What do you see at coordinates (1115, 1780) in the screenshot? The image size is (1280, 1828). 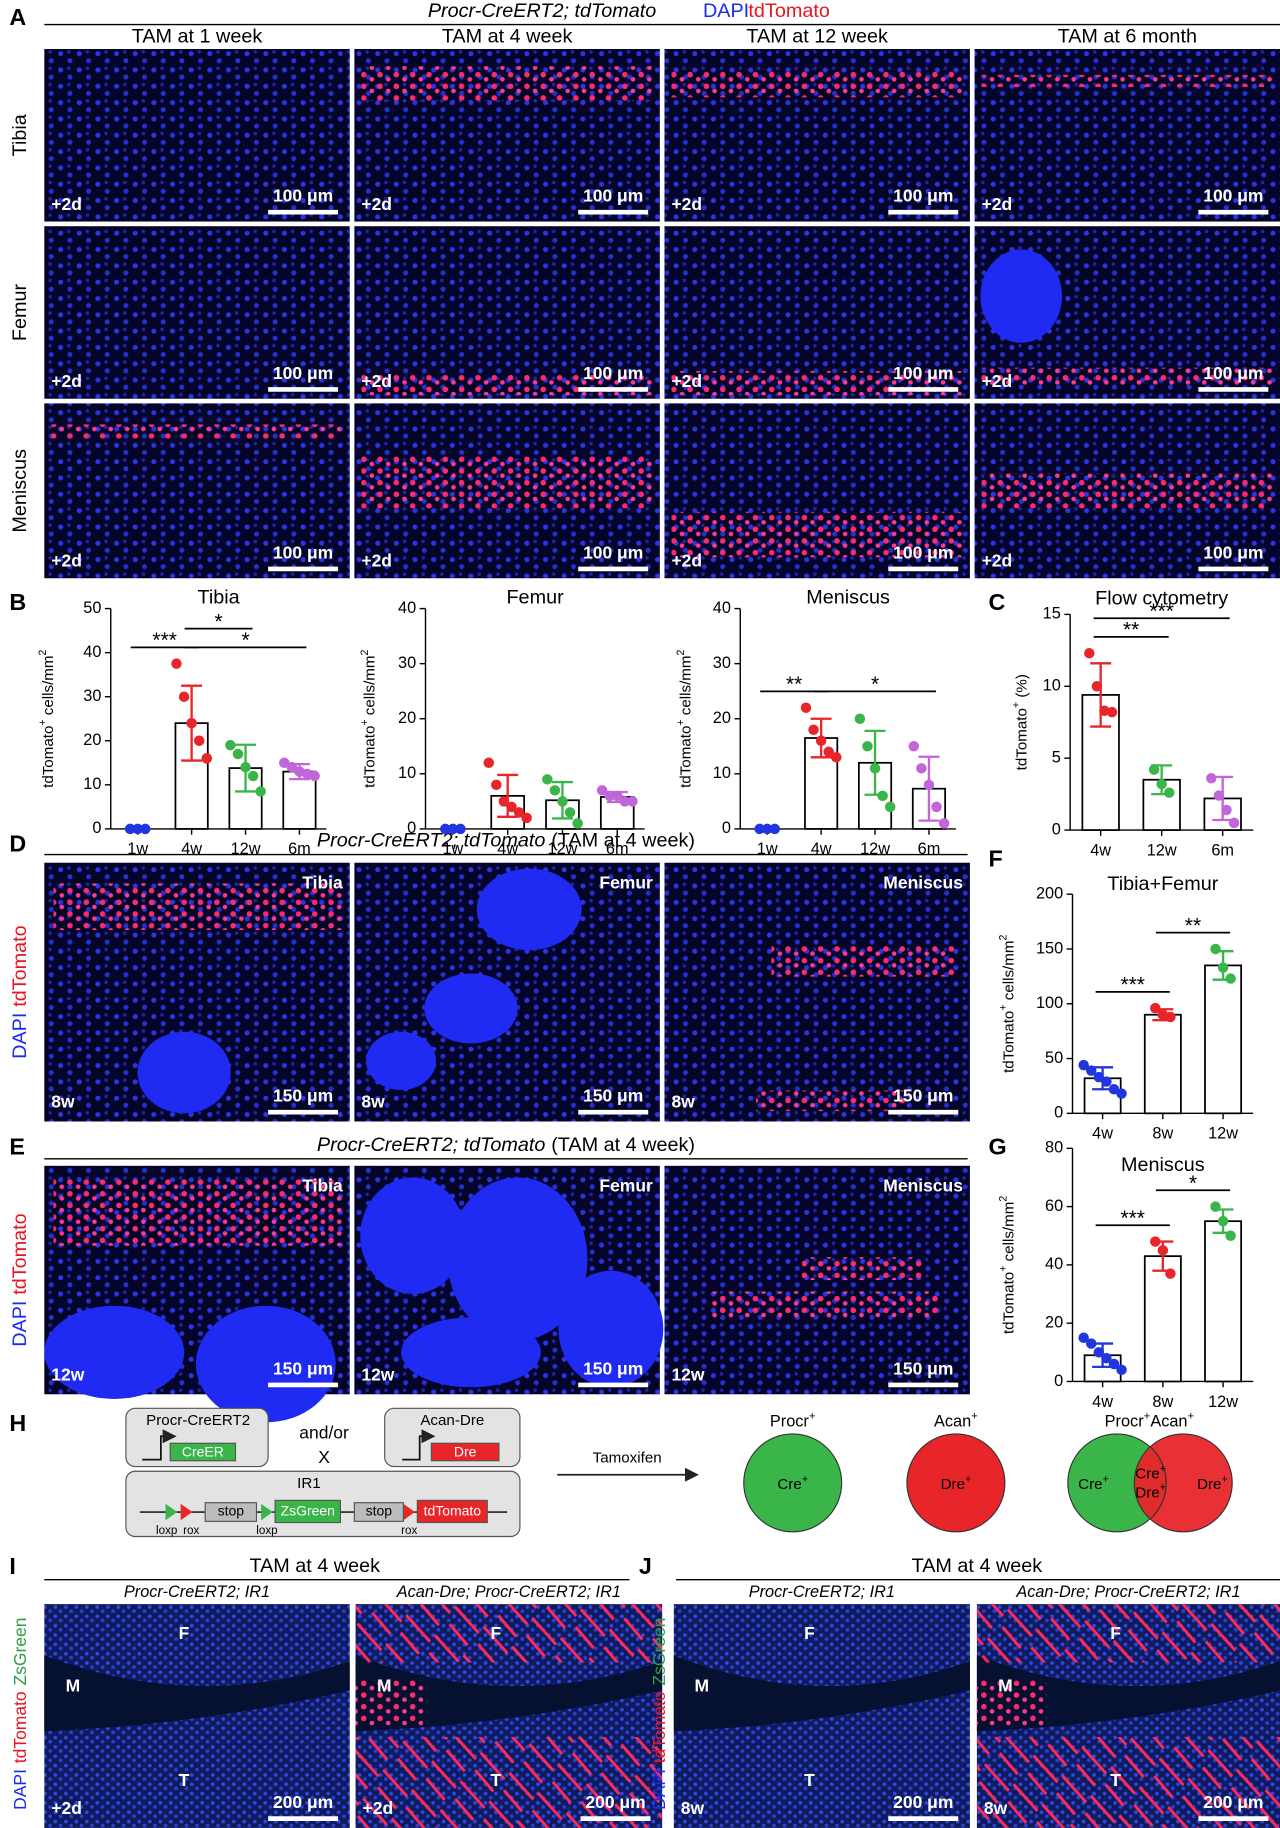 I see `region-label: T` at bounding box center [1115, 1780].